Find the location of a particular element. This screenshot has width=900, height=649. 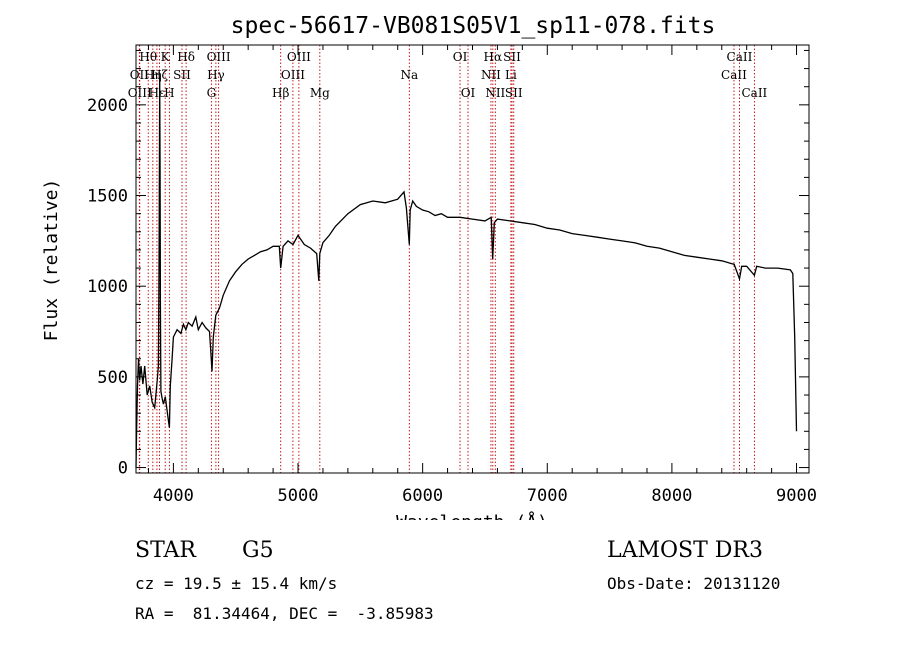

spectral-line-label: Hγ is located at coordinates (216, 75).